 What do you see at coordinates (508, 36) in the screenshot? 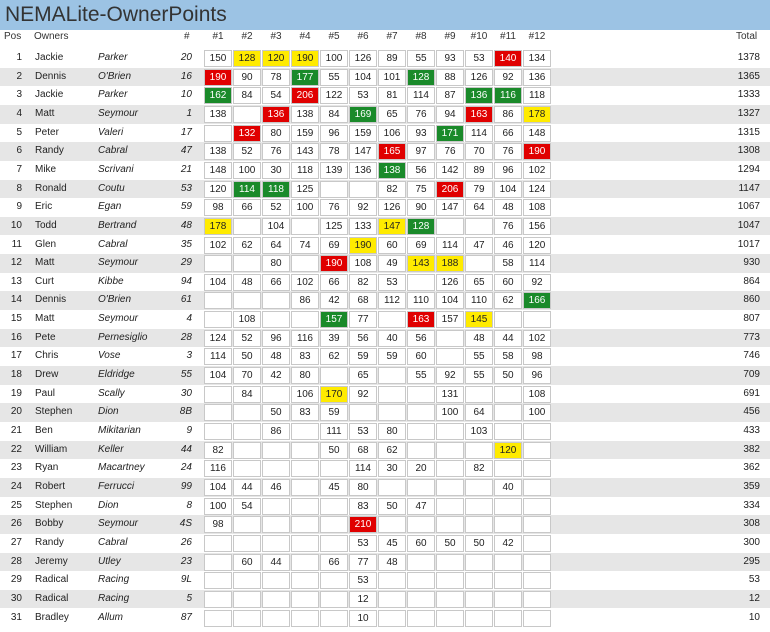
I see `header-race-11: #11` at bounding box center [508, 36].